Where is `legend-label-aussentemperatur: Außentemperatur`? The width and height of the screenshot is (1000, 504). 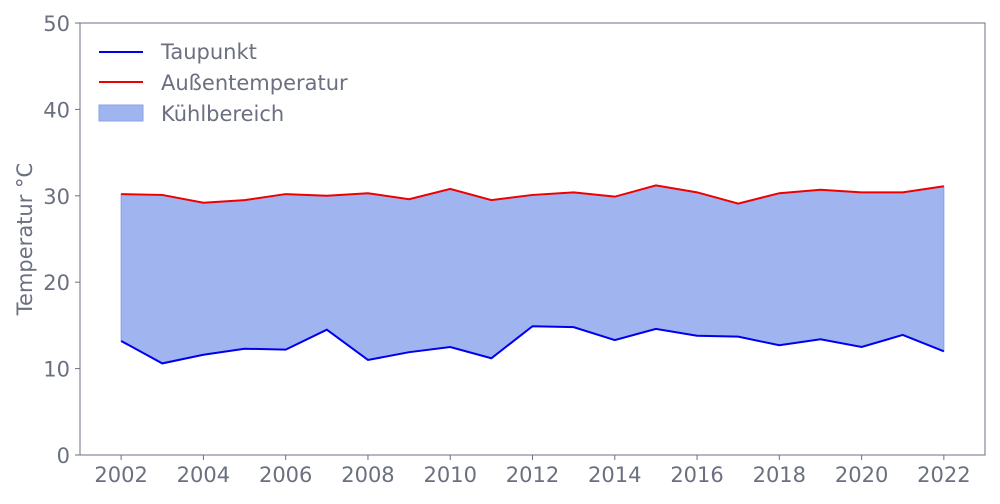
legend-label-aussentemperatur: Außentemperatur is located at coordinates (254, 83).